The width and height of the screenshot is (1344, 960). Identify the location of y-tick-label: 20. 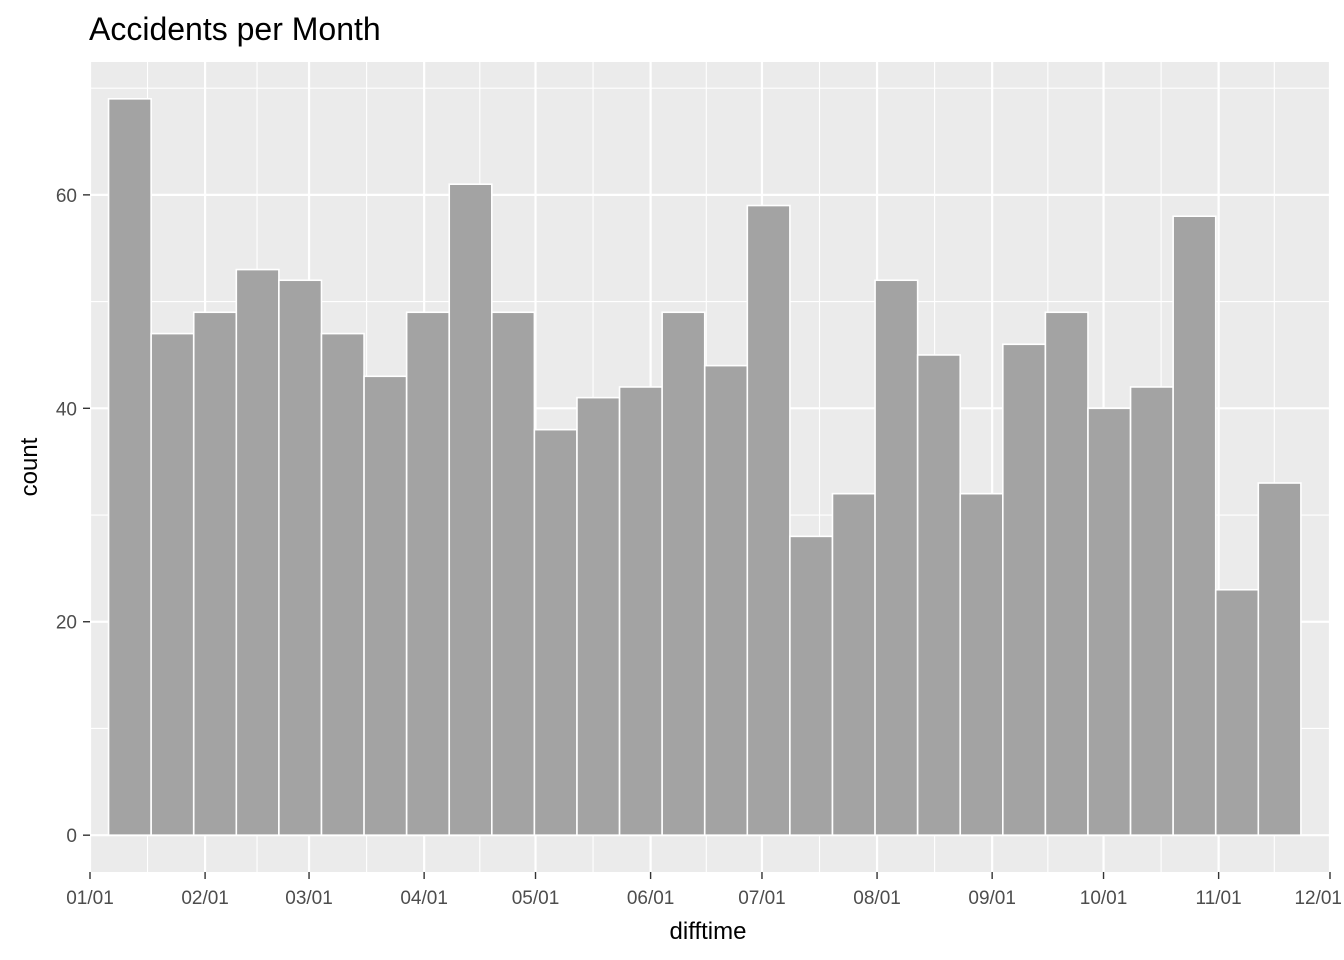
(66, 623).